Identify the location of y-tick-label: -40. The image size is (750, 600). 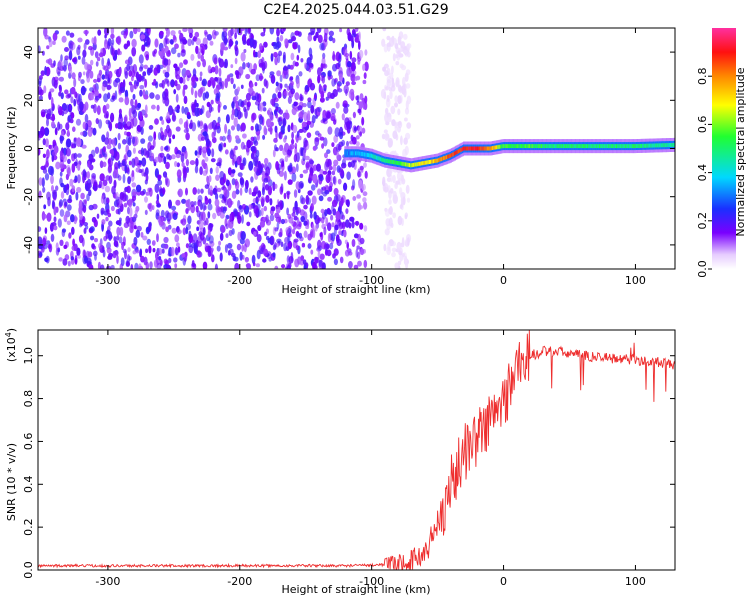
(28, 245).